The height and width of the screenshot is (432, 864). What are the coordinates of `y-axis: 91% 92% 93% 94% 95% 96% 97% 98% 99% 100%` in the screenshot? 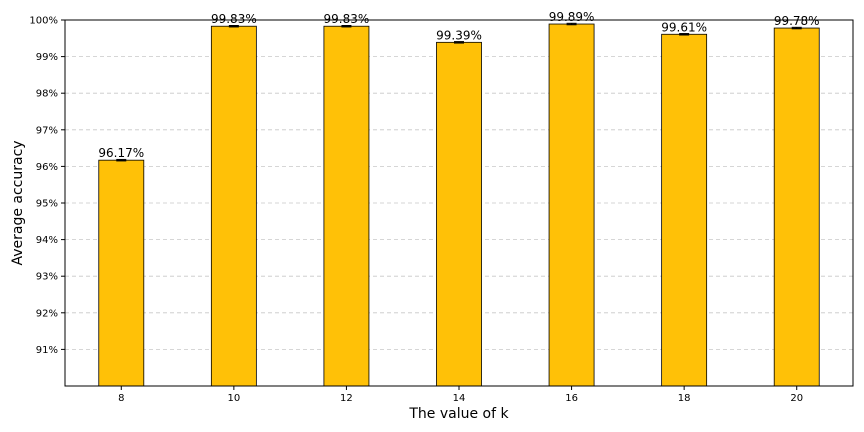 It's located at (47, 186).